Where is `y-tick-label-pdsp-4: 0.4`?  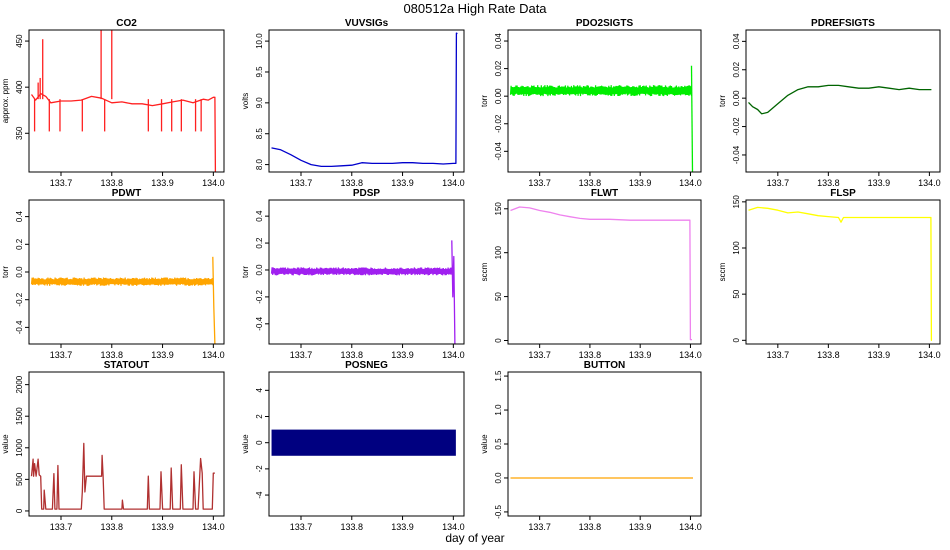
y-tick-label-pdsp-4: 0.4 is located at coordinates (259, 216).